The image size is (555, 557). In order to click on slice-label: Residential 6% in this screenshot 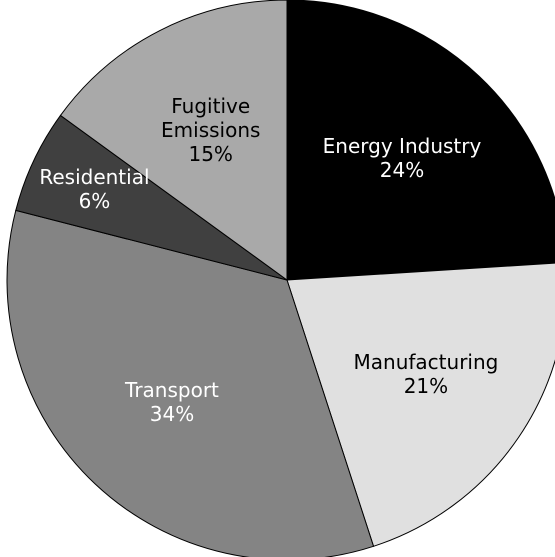, I will do `click(94, 189)`.